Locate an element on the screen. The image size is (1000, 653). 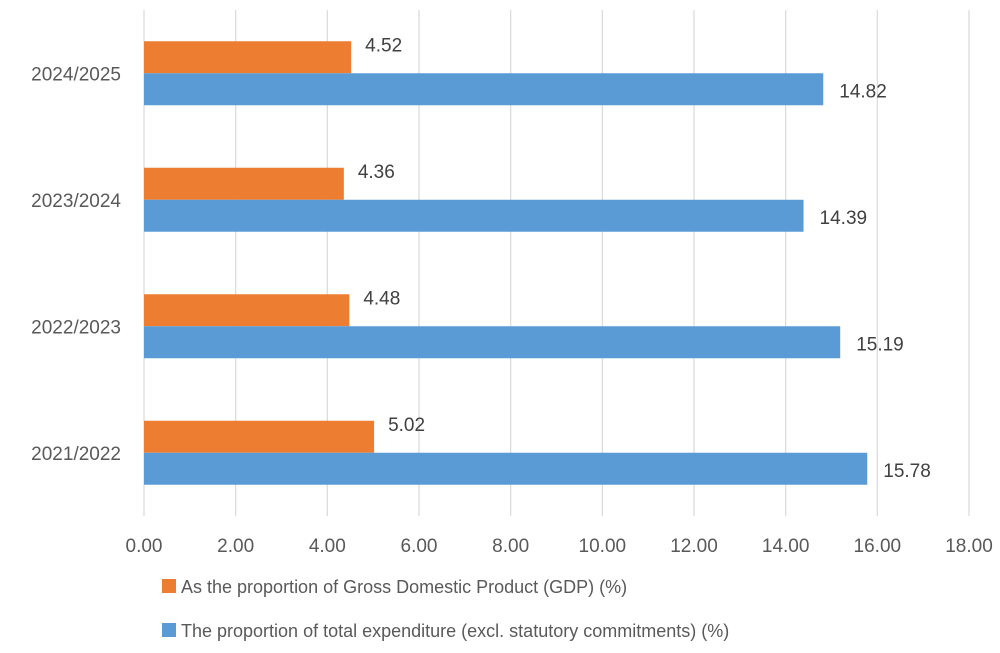
category-label: 2022/2023 is located at coordinates (76, 327).